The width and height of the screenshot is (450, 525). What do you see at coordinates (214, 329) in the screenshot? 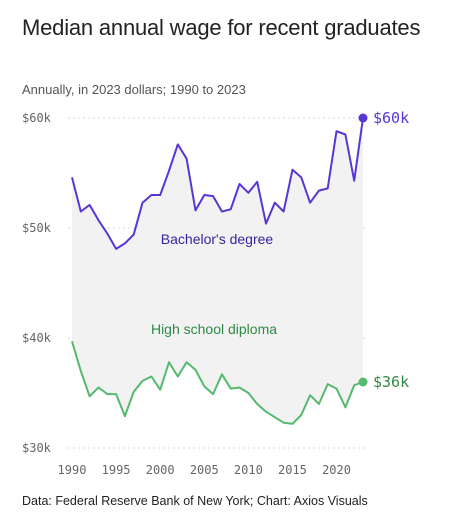
I see `series-label-highschool: High school diploma` at bounding box center [214, 329].